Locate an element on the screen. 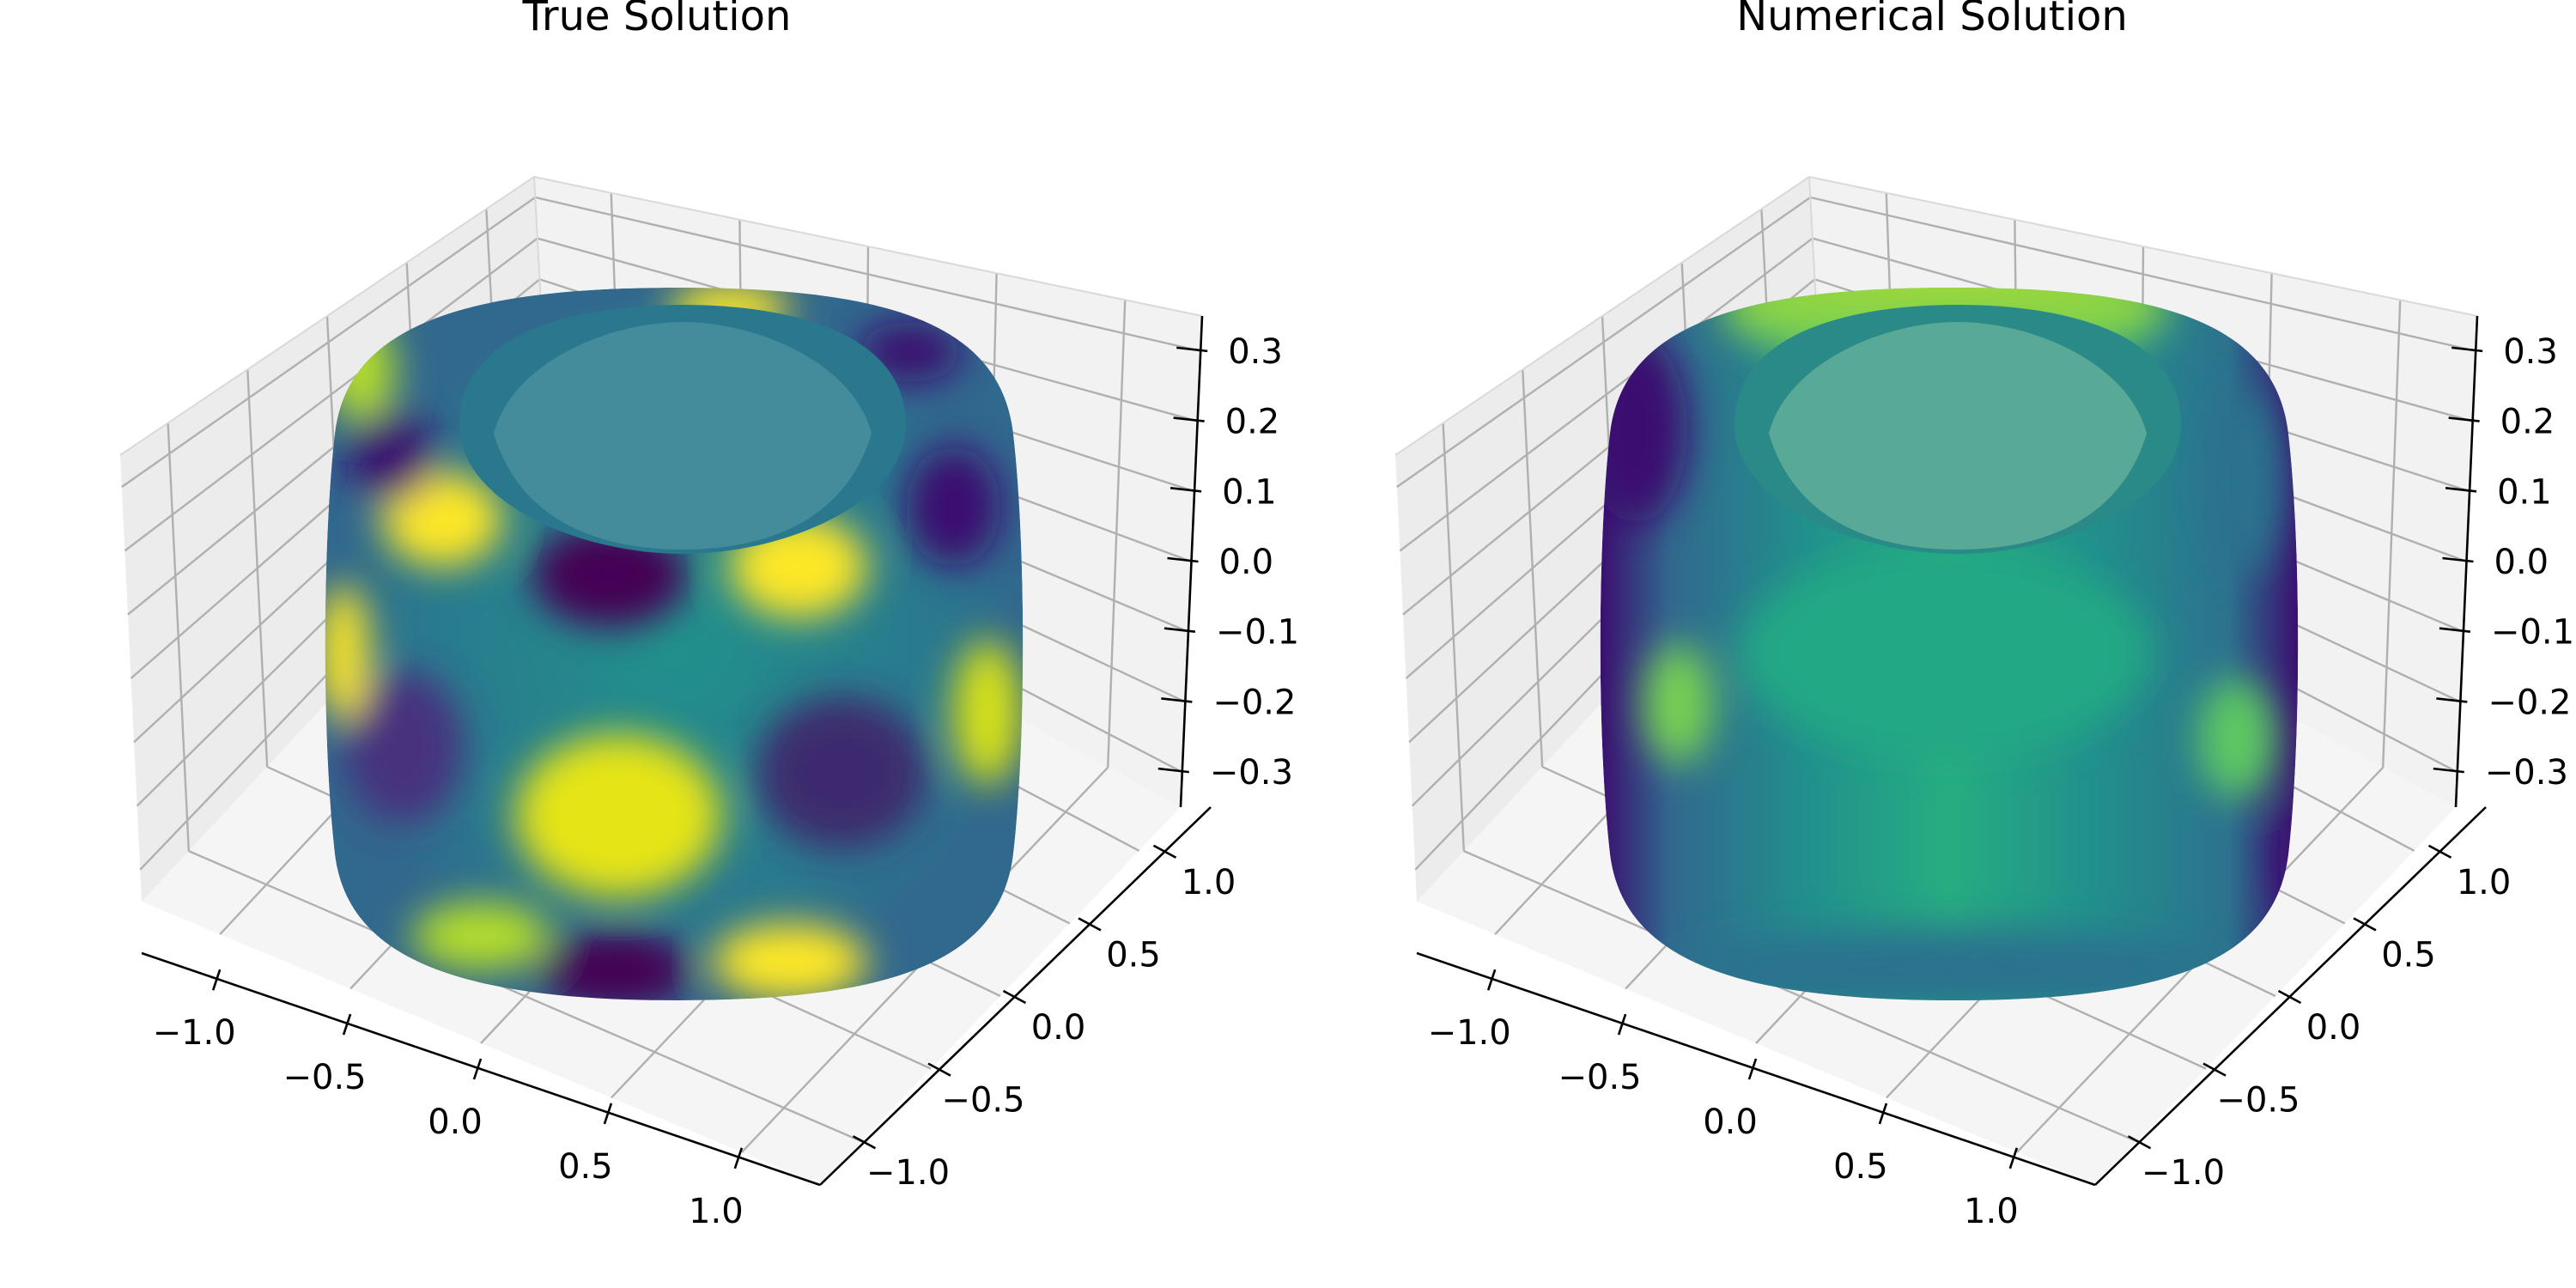 Image resolution: width=2576 pixels, height=1288 pixels. numerical-solution-y-ticks: −1.0 −0.50.0 0.5 1.0 is located at coordinates (2319, 1018).